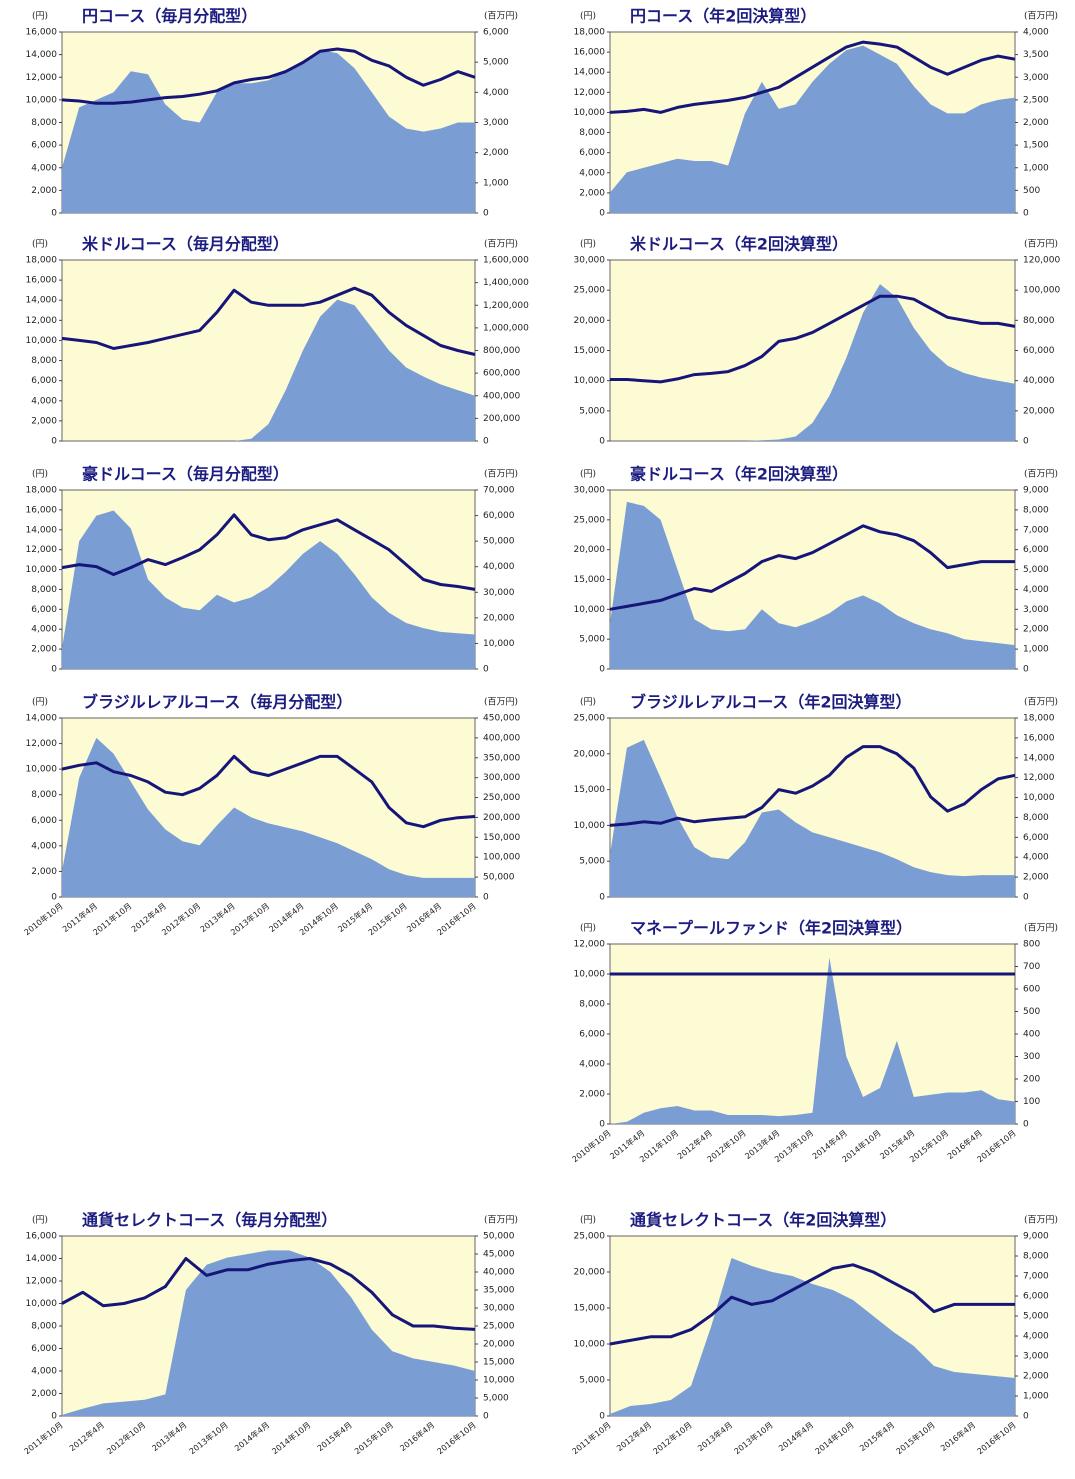 The width and height of the screenshot is (1075, 1479). Describe the element at coordinates (499, 542) in the screenshot. I see `y2-tick-label: 50,000` at that location.